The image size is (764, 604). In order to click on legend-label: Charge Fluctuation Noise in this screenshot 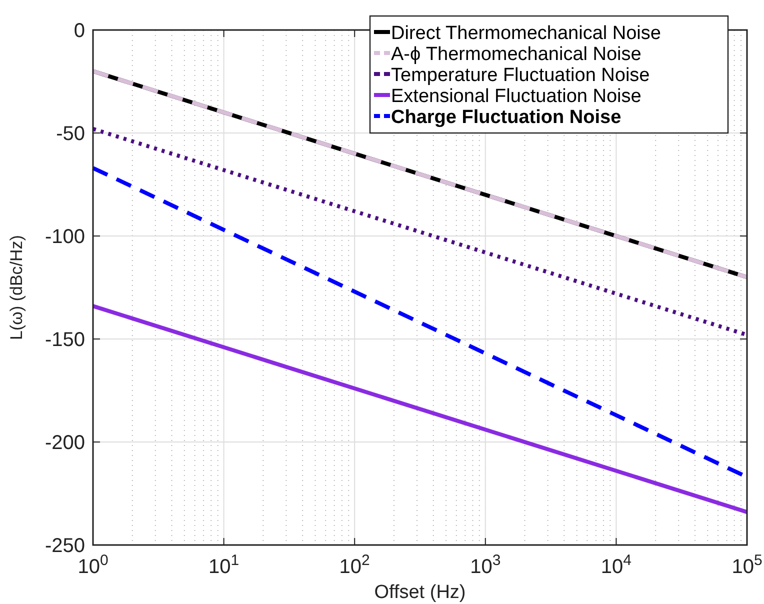, I will do `click(506, 117)`.